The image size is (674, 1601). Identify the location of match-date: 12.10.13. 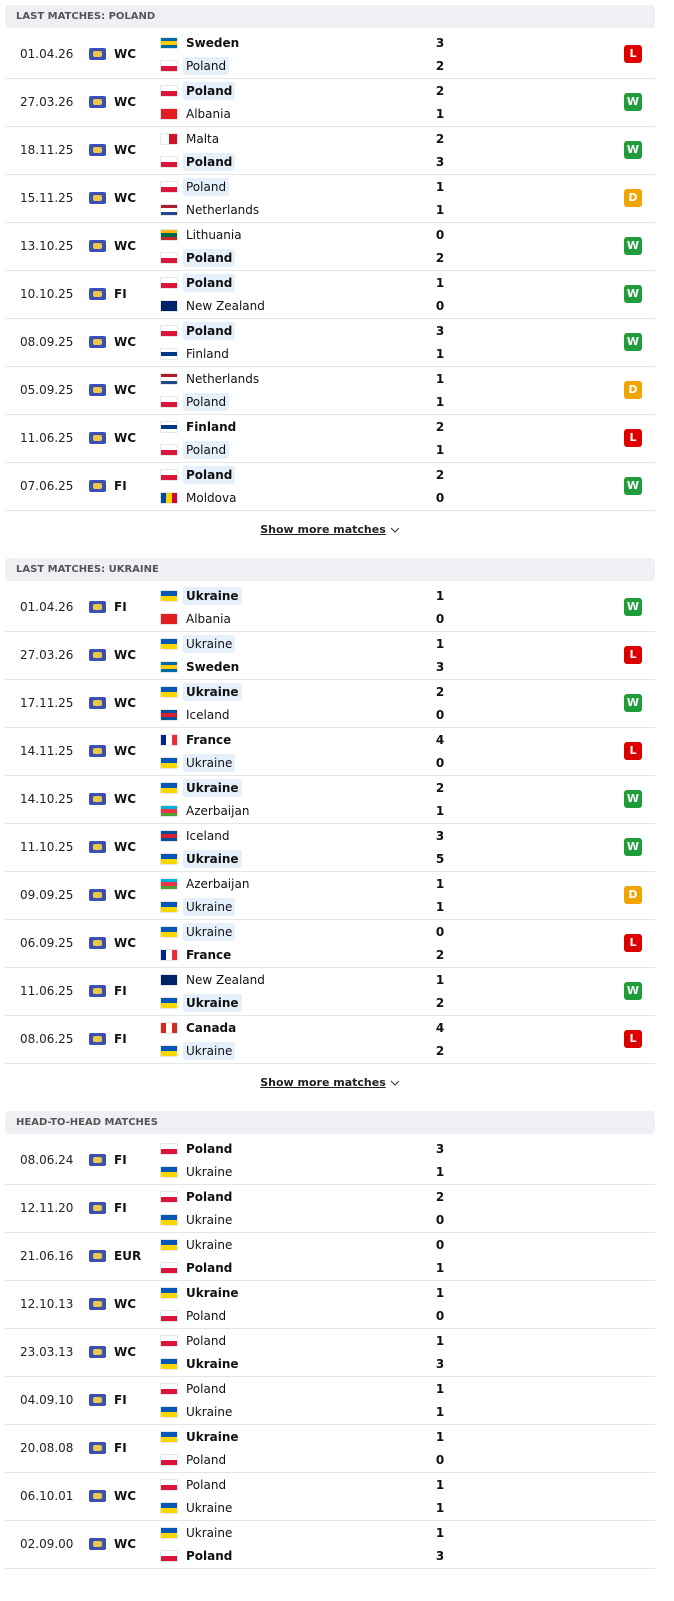
(47, 1304).